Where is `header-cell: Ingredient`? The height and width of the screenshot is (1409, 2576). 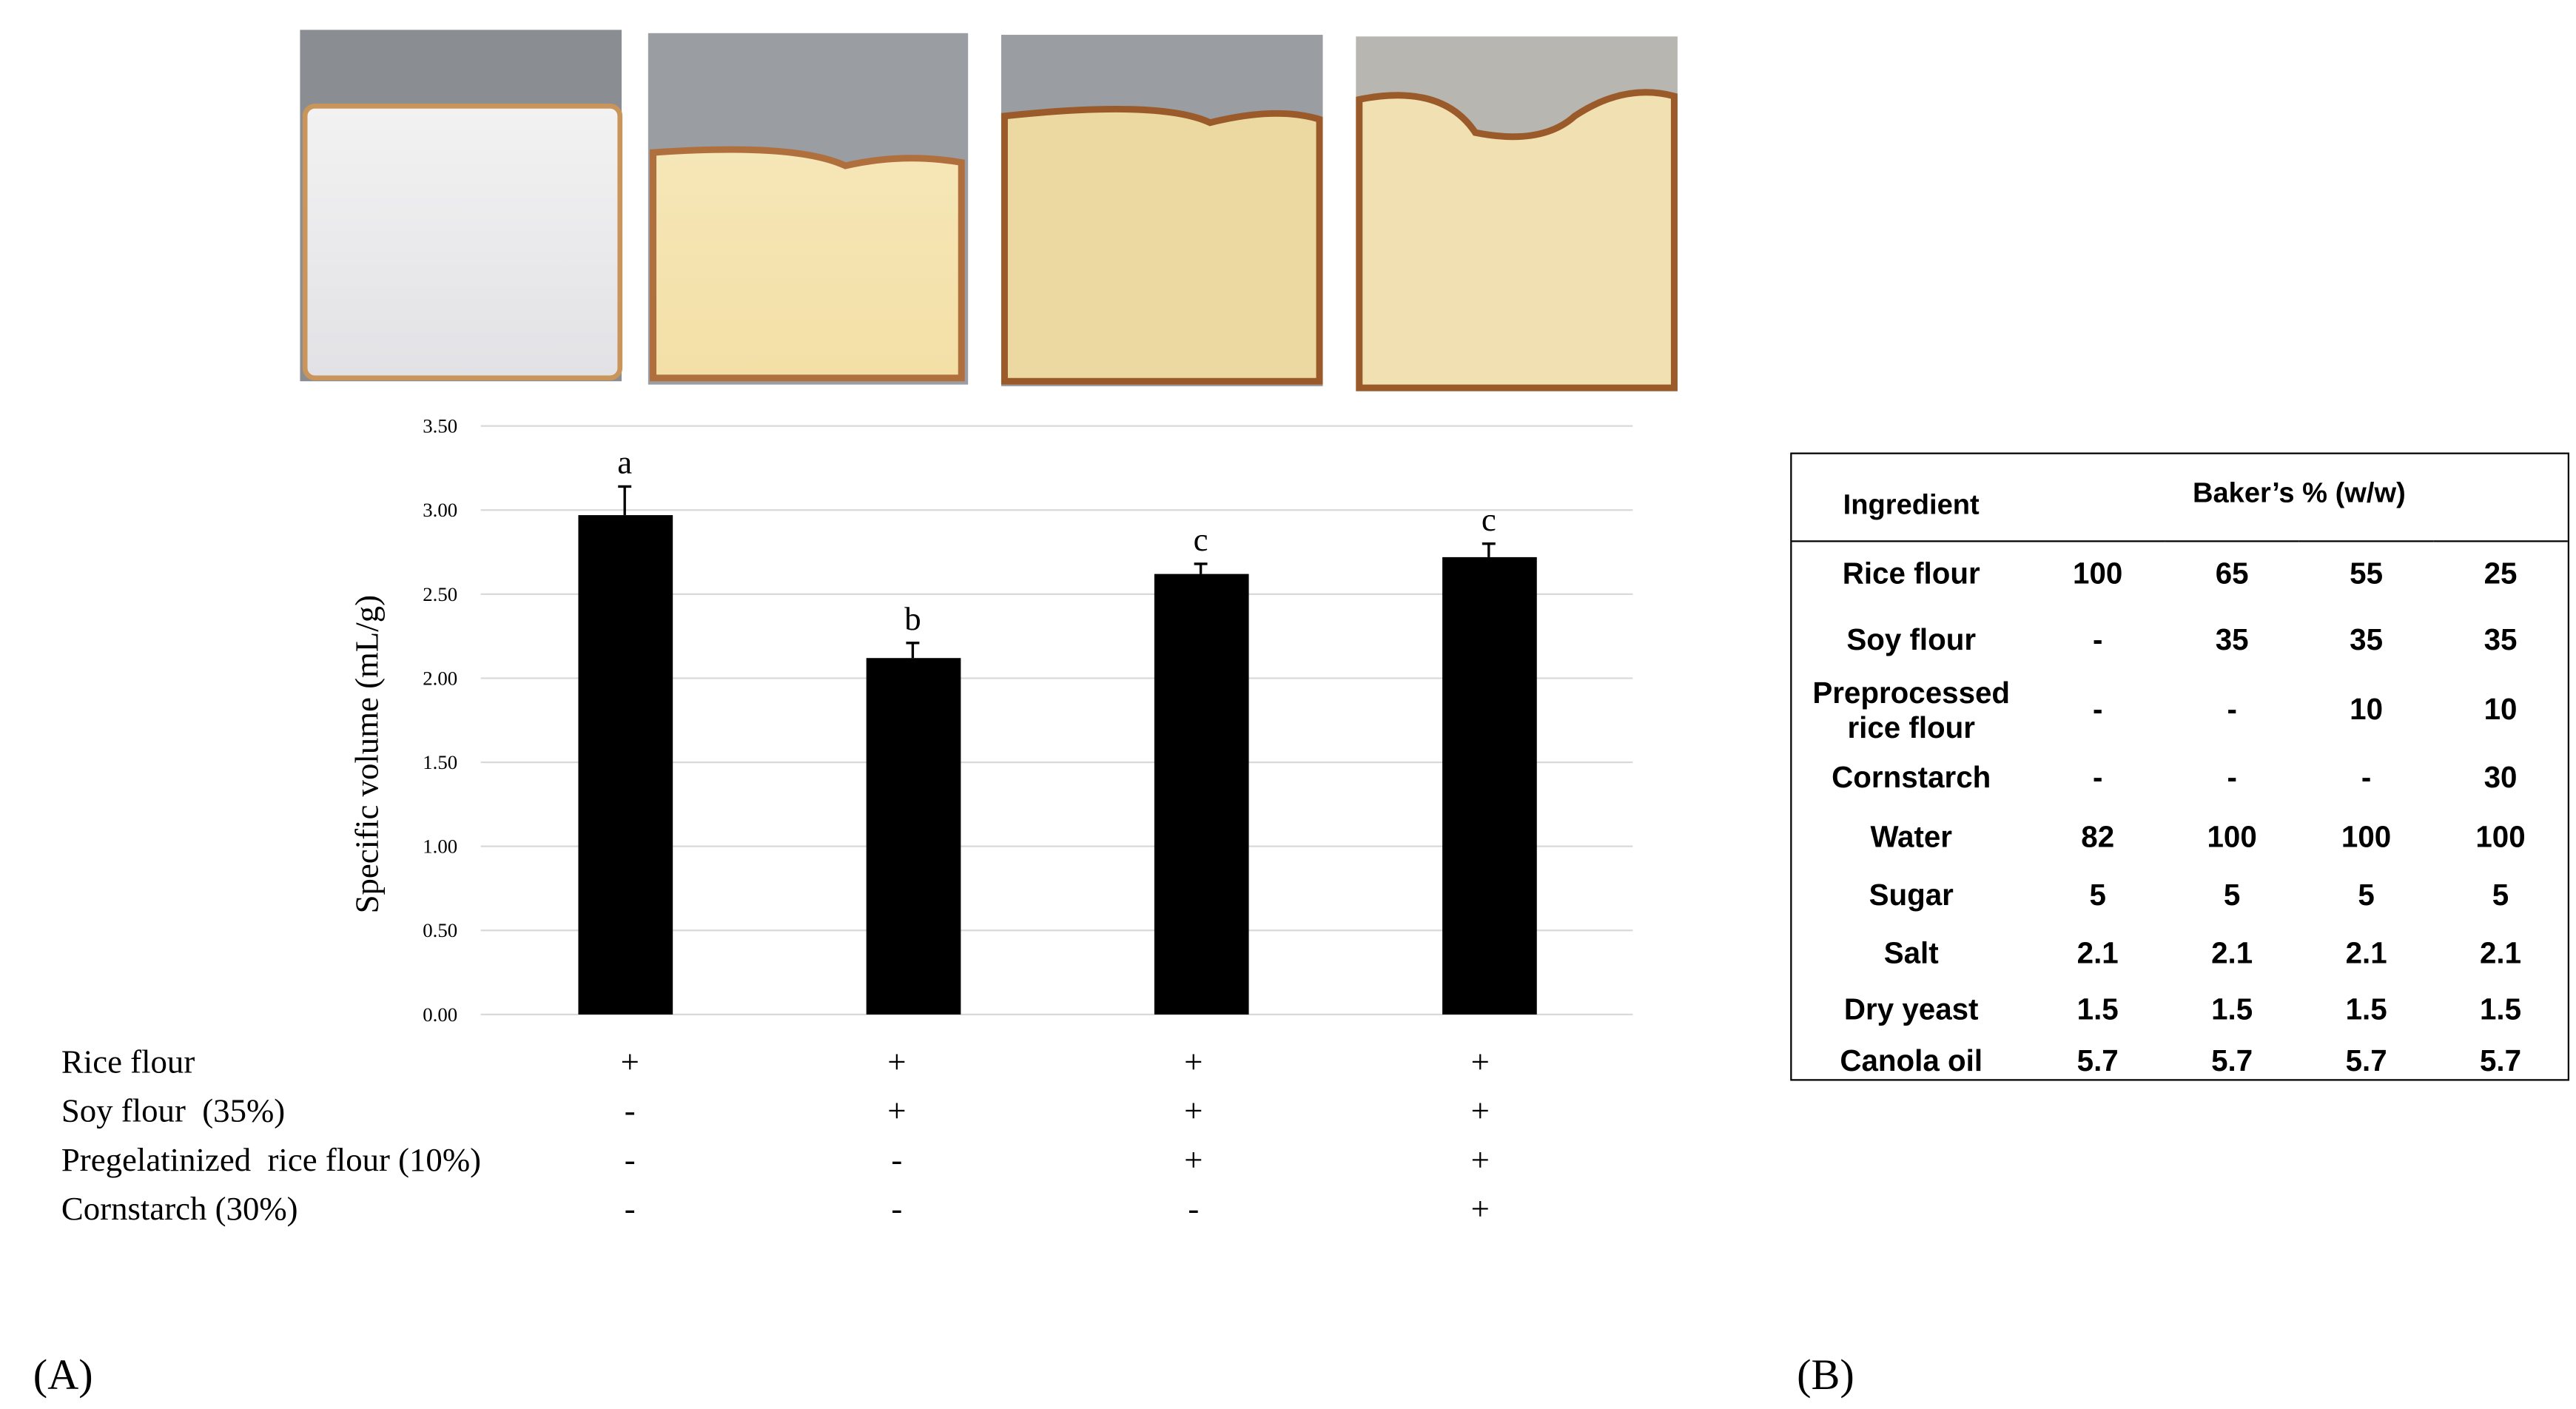 header-cell: Ingredient is located at coordinates (1911, 498).